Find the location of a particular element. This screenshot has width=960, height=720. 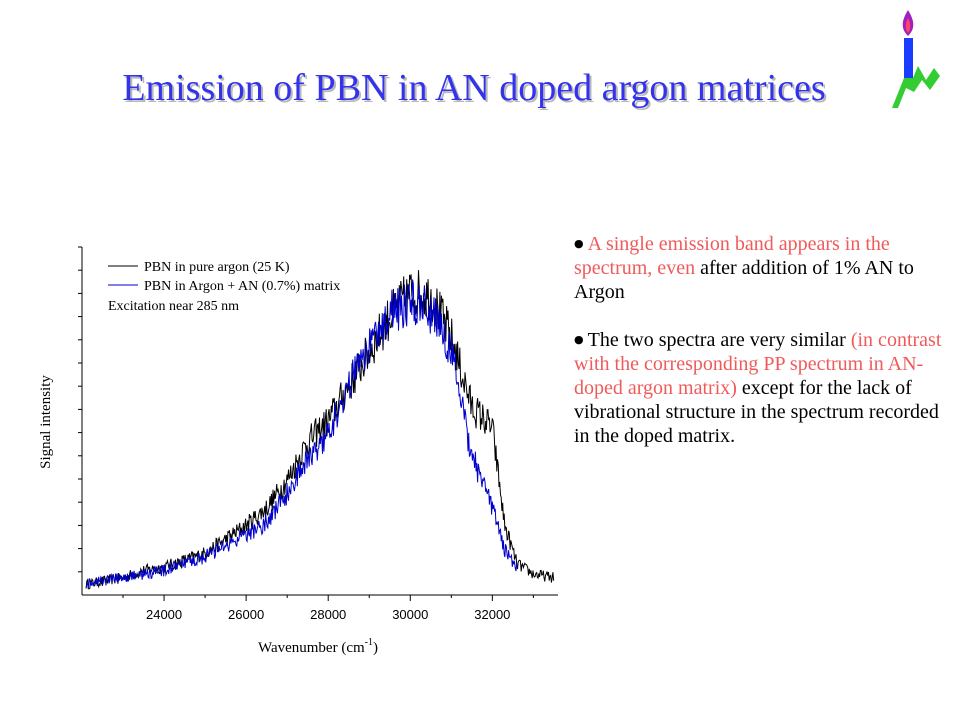

chart-annotation: Excitation near 285 nm is located at coordinates (173, 306).